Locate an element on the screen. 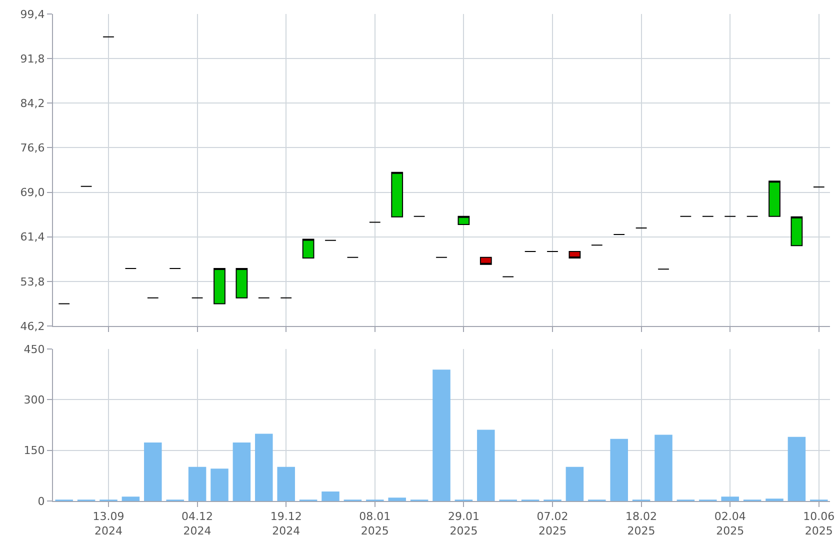  y-tick-label: 91,8 is located at coordinates (32, 59).